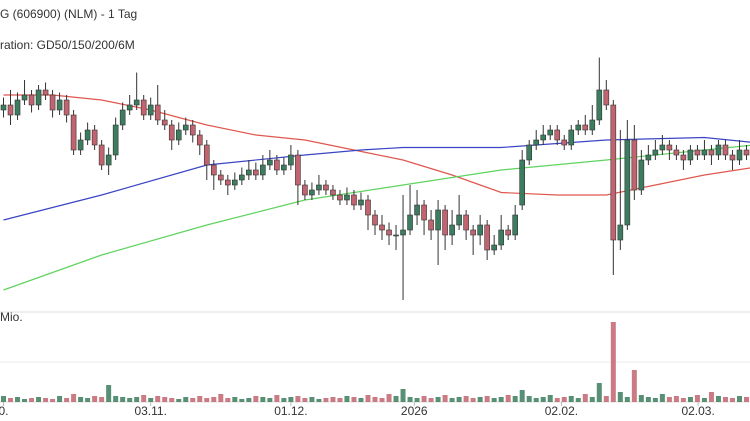  I want to click on x-tick-label: 2026, so click(414, 411).